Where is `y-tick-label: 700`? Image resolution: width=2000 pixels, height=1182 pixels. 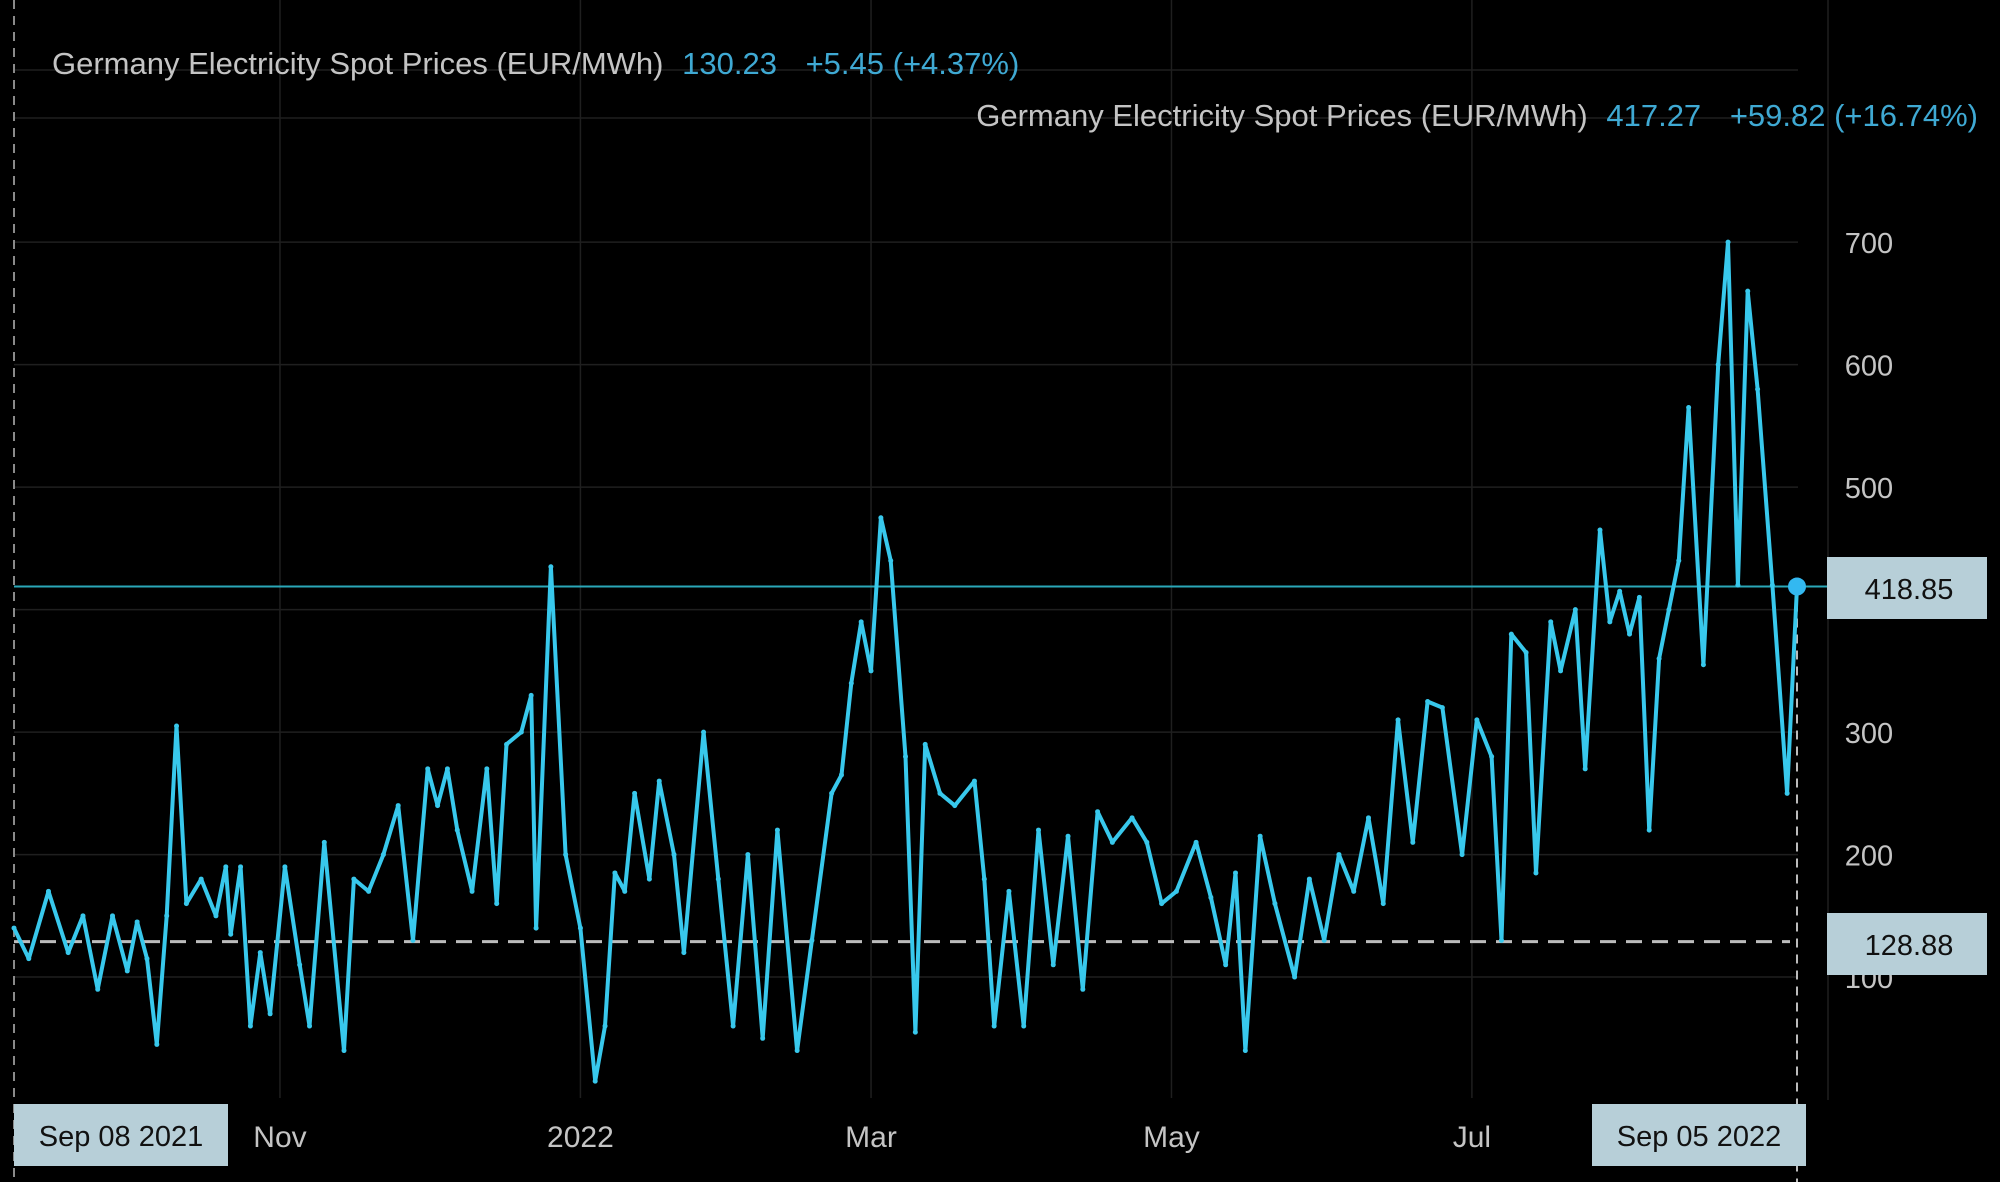
y-tick-label: 700 is located at coordinates (1869, 244).